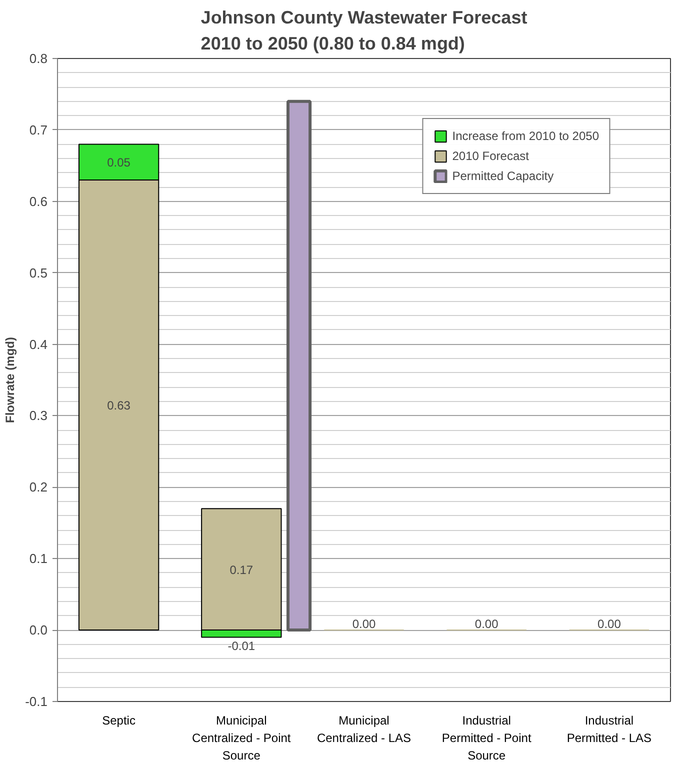 This screenshot has height=767, width=692. I want to click on y-tick-label: 0.8, so click(38, 58).